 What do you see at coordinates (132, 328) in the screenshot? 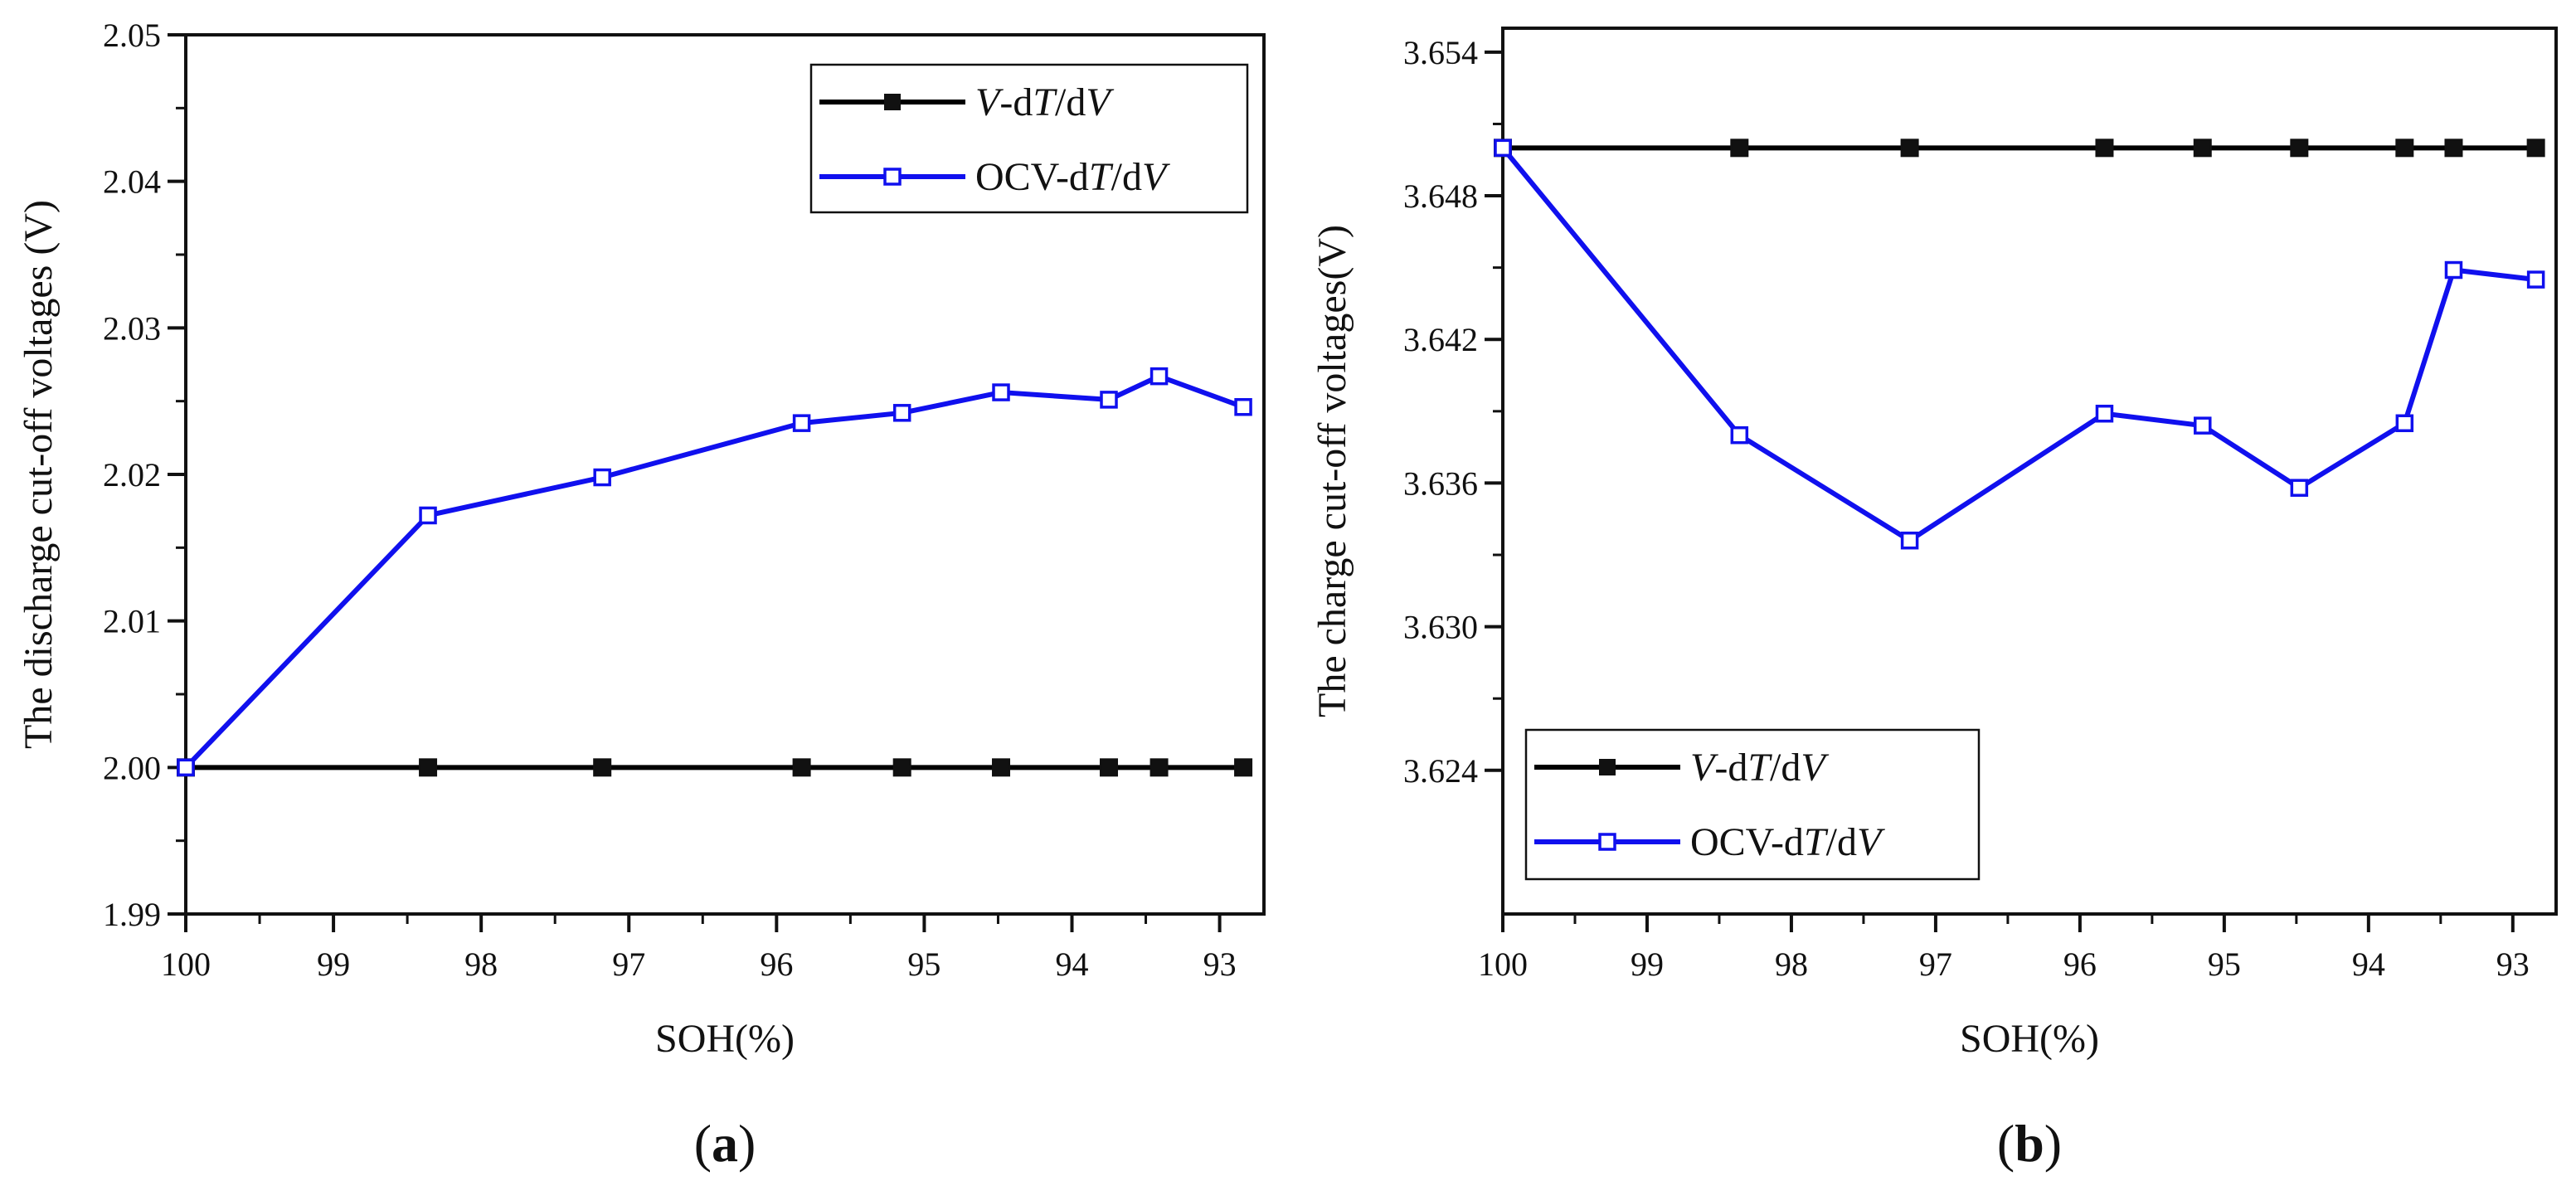
I see `y-tick-label: 2.03` at bounding box center [132, 328].